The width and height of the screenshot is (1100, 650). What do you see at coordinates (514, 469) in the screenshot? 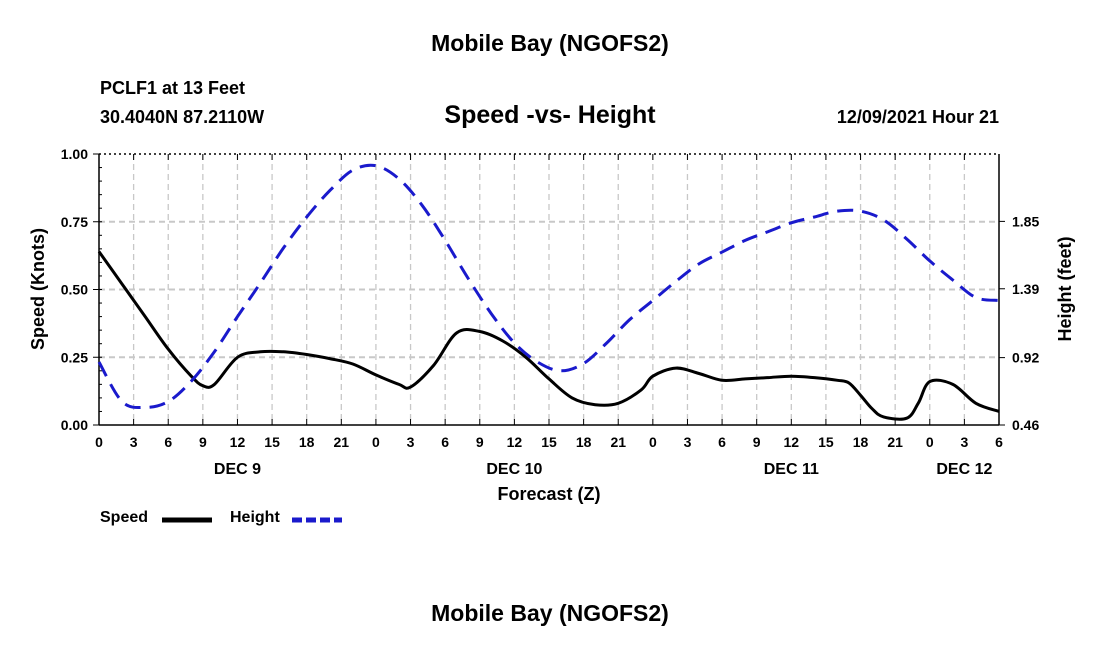
I see `day-label: DEC 10` at bounding box center [514, 469].